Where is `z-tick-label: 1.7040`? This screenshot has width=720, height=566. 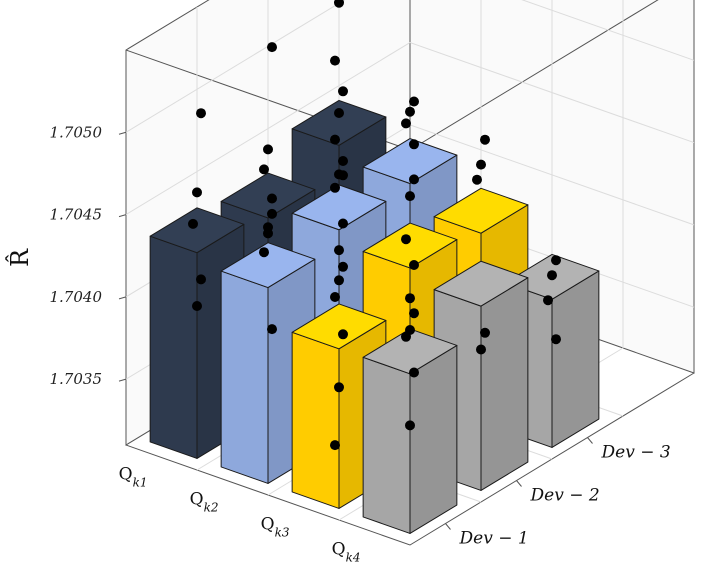
z-tick-label: 1.7040 is located at coordinates (76, 297).